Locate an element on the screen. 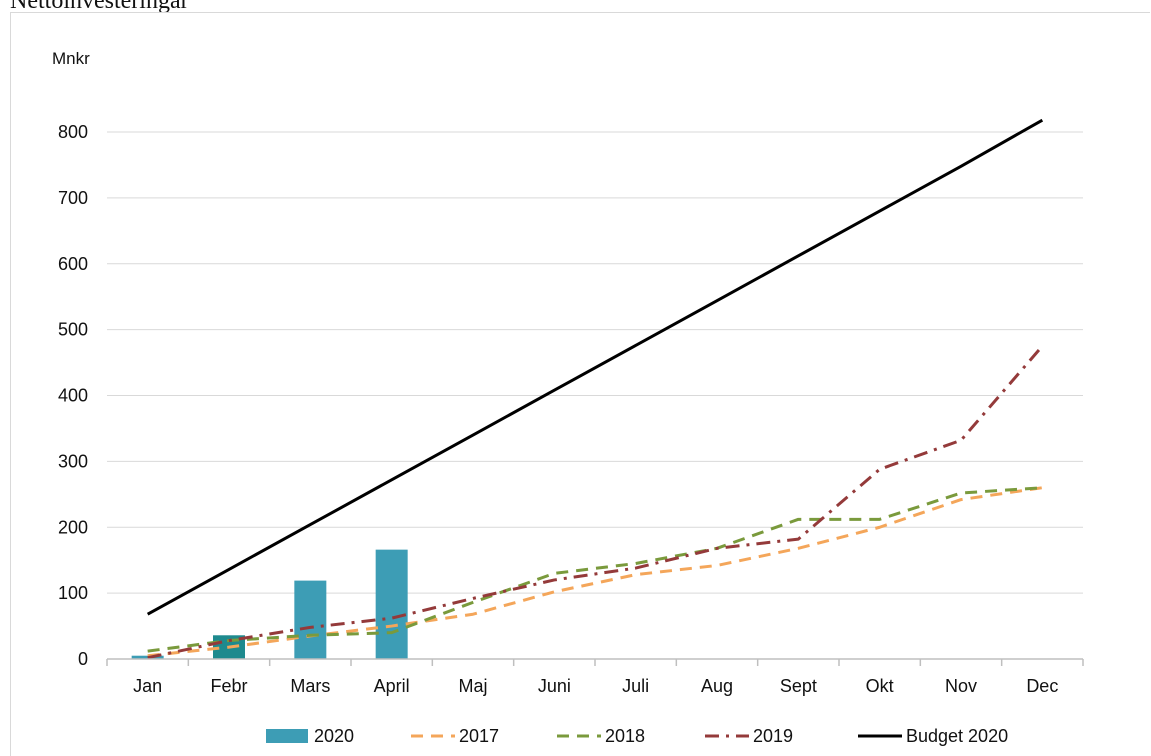 Image resolution: width=1151 pixels, height=756 pixels. page-heading: Nettoinvesteringar is located at coordinates (99, 7).